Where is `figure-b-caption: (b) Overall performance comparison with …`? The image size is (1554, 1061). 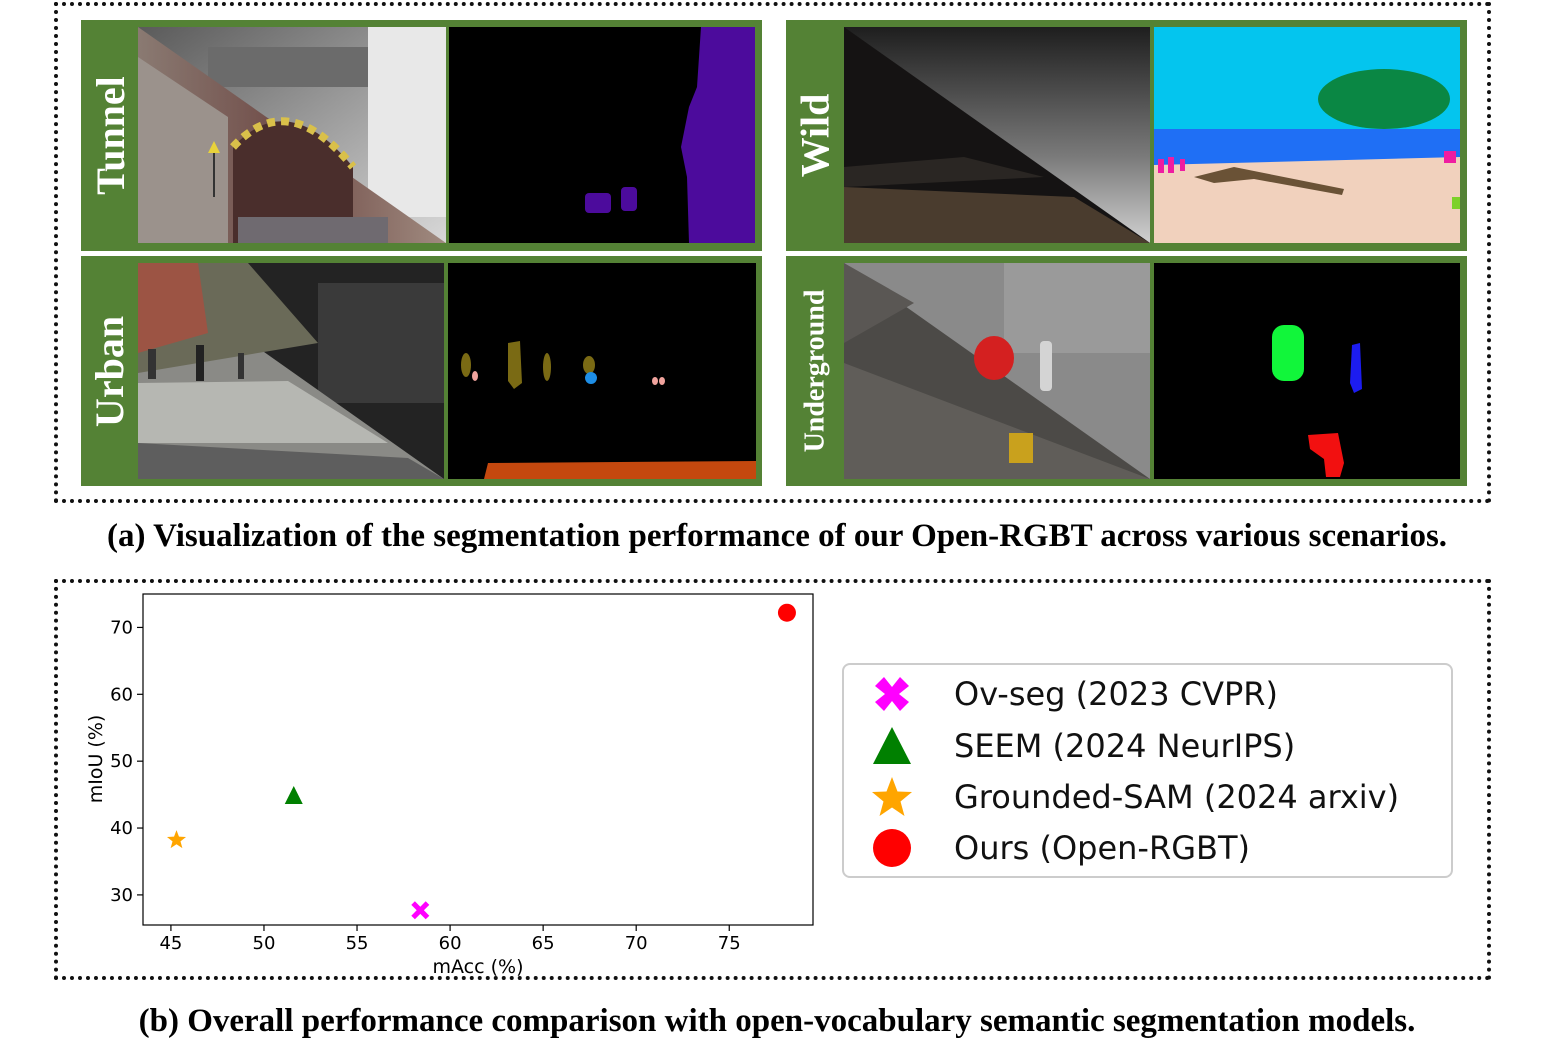
figure-b-caption: (b) Overall performance comparison with … is located at coordinates (777, 1021).